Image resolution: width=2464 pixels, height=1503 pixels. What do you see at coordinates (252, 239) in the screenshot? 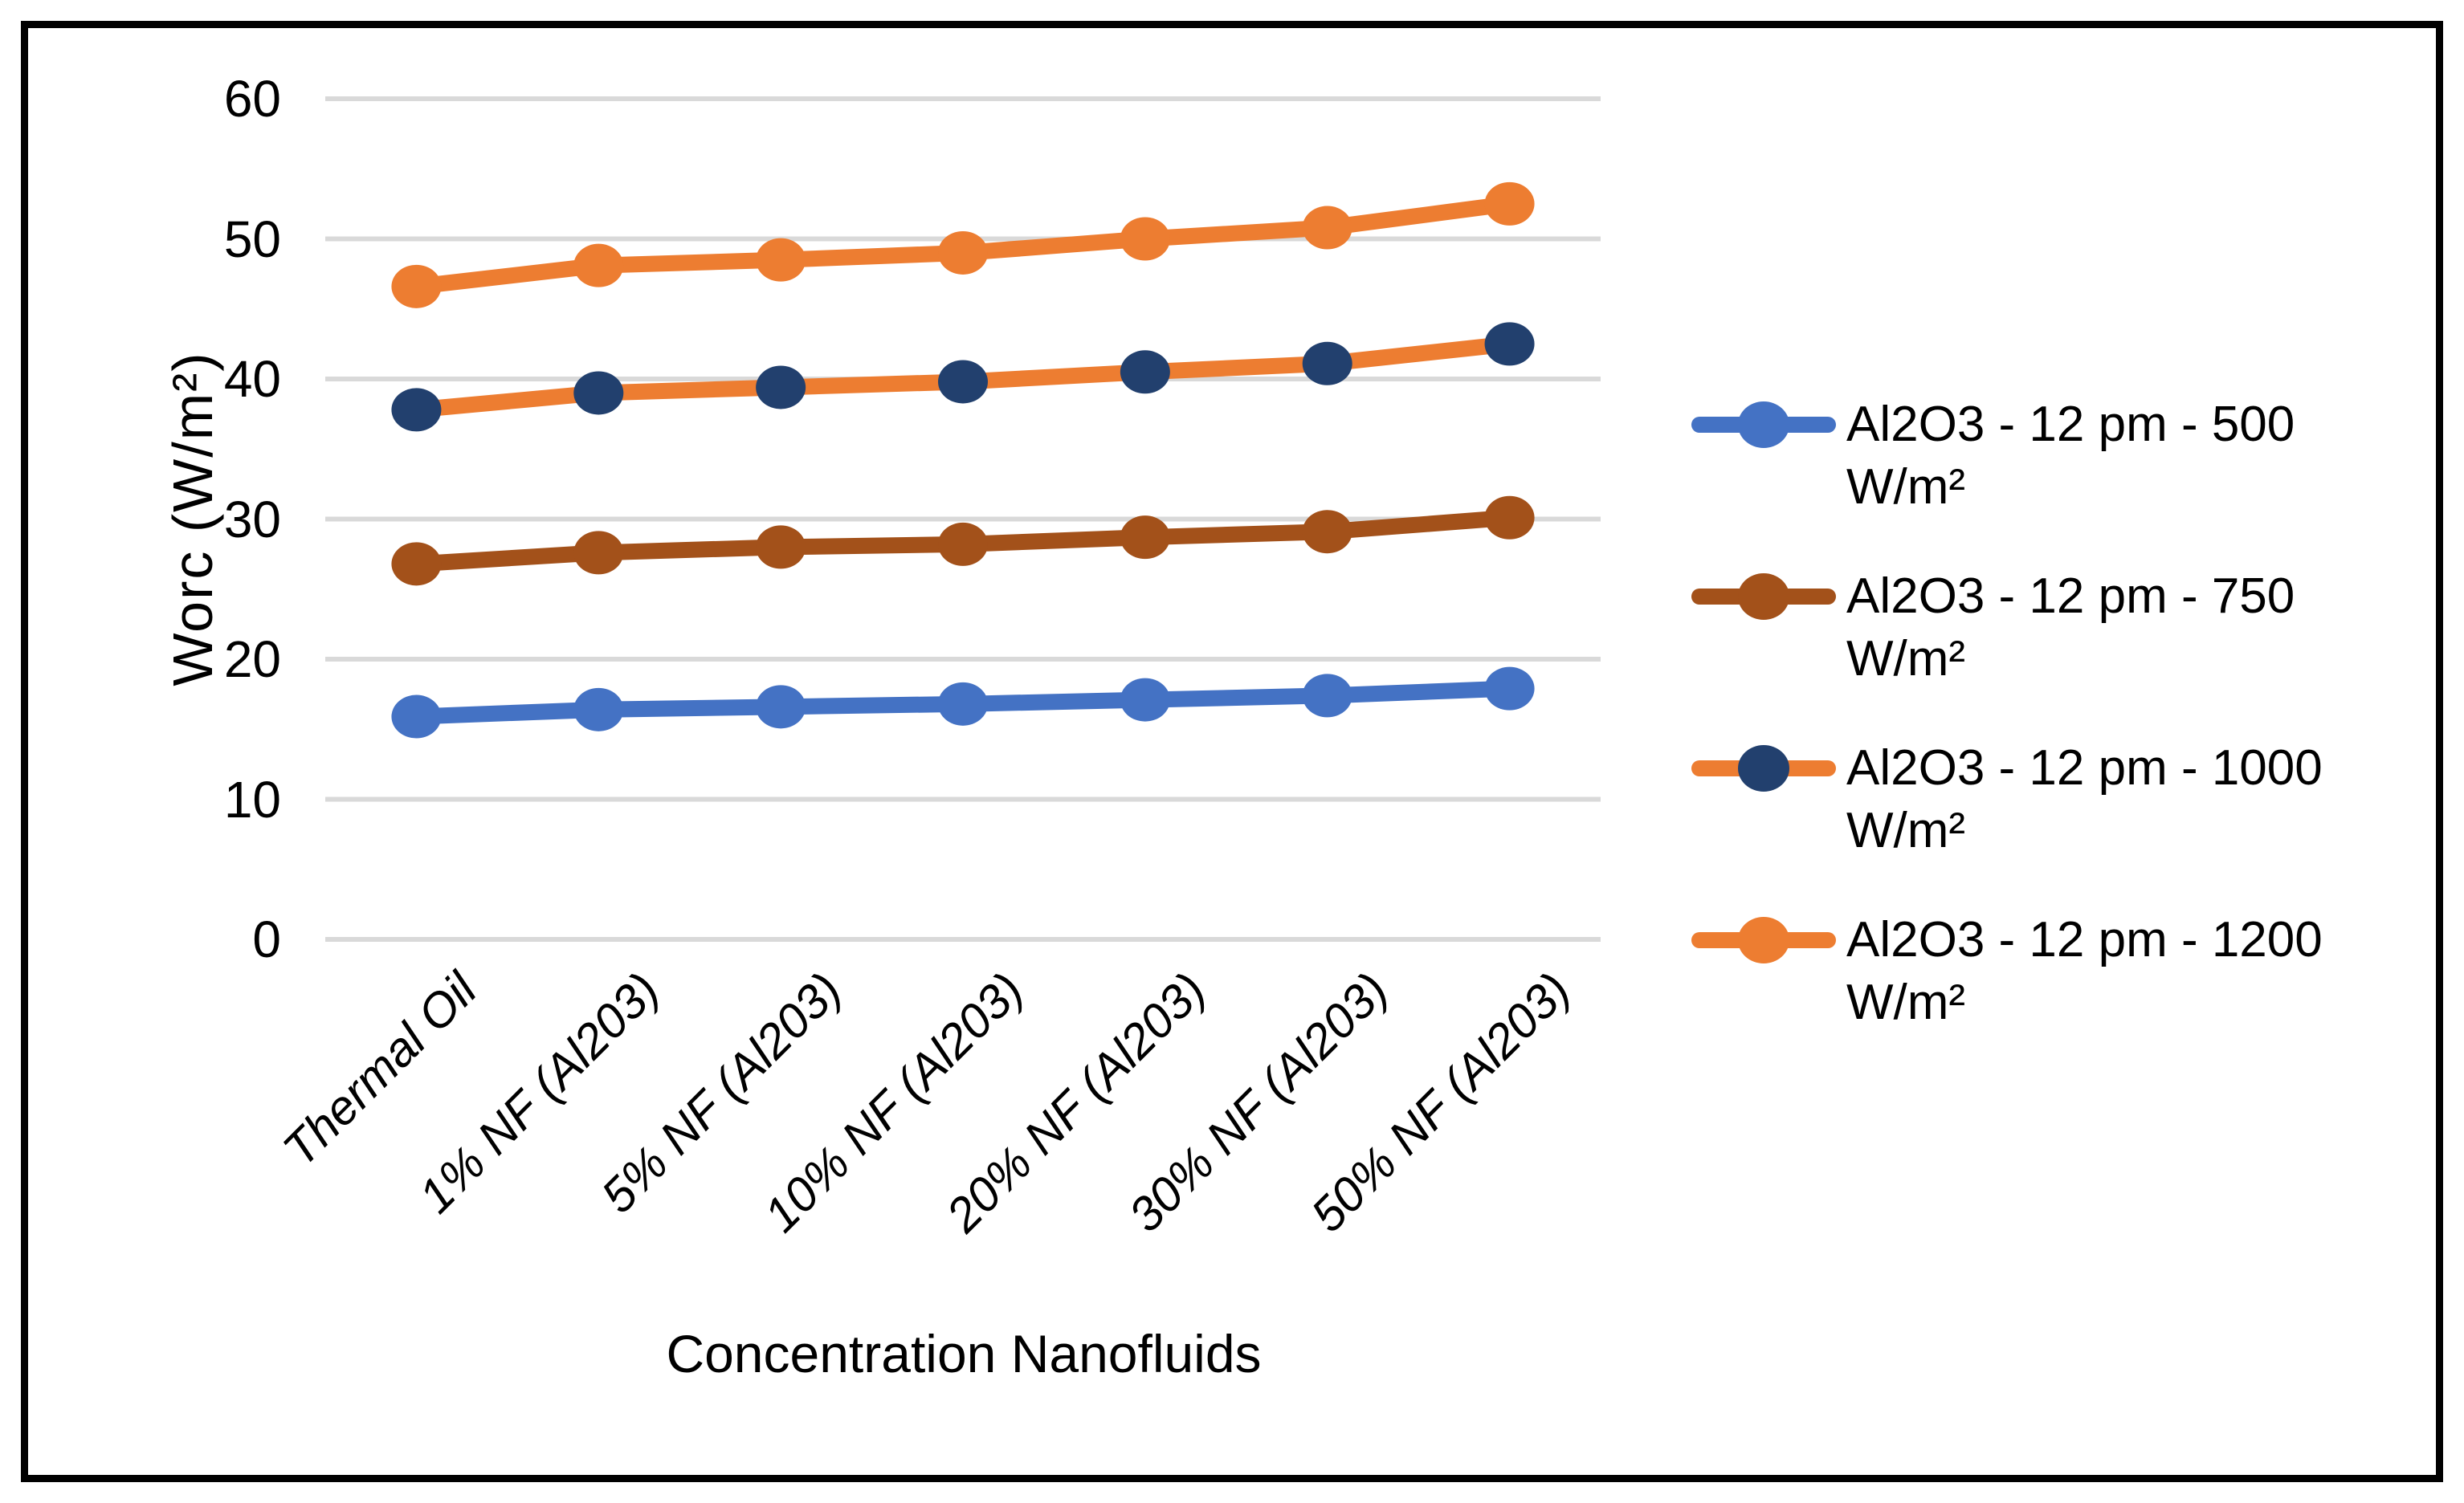
I see `y-tick-label: 50` at bounding box center [252, 239].